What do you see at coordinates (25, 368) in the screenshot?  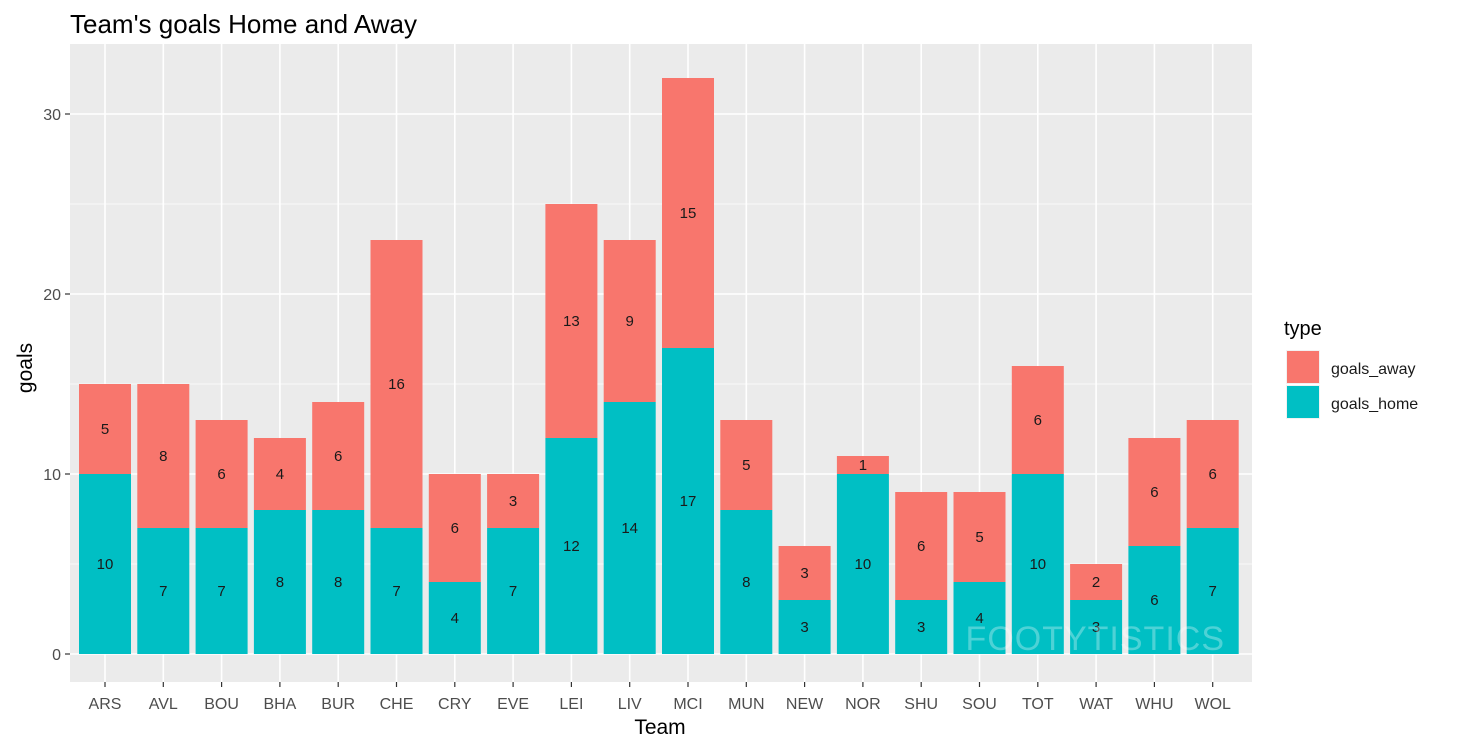 I see `y-axis-title: goals` at bounding box center [25, 368].